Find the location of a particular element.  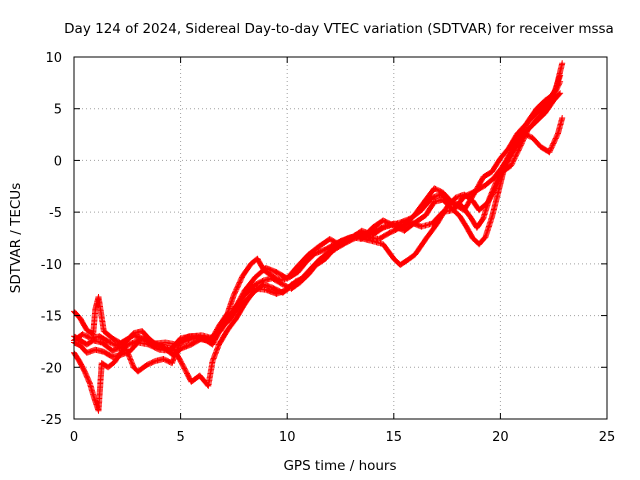

y-tick-label: -25 is located at coordinates (51, 420).